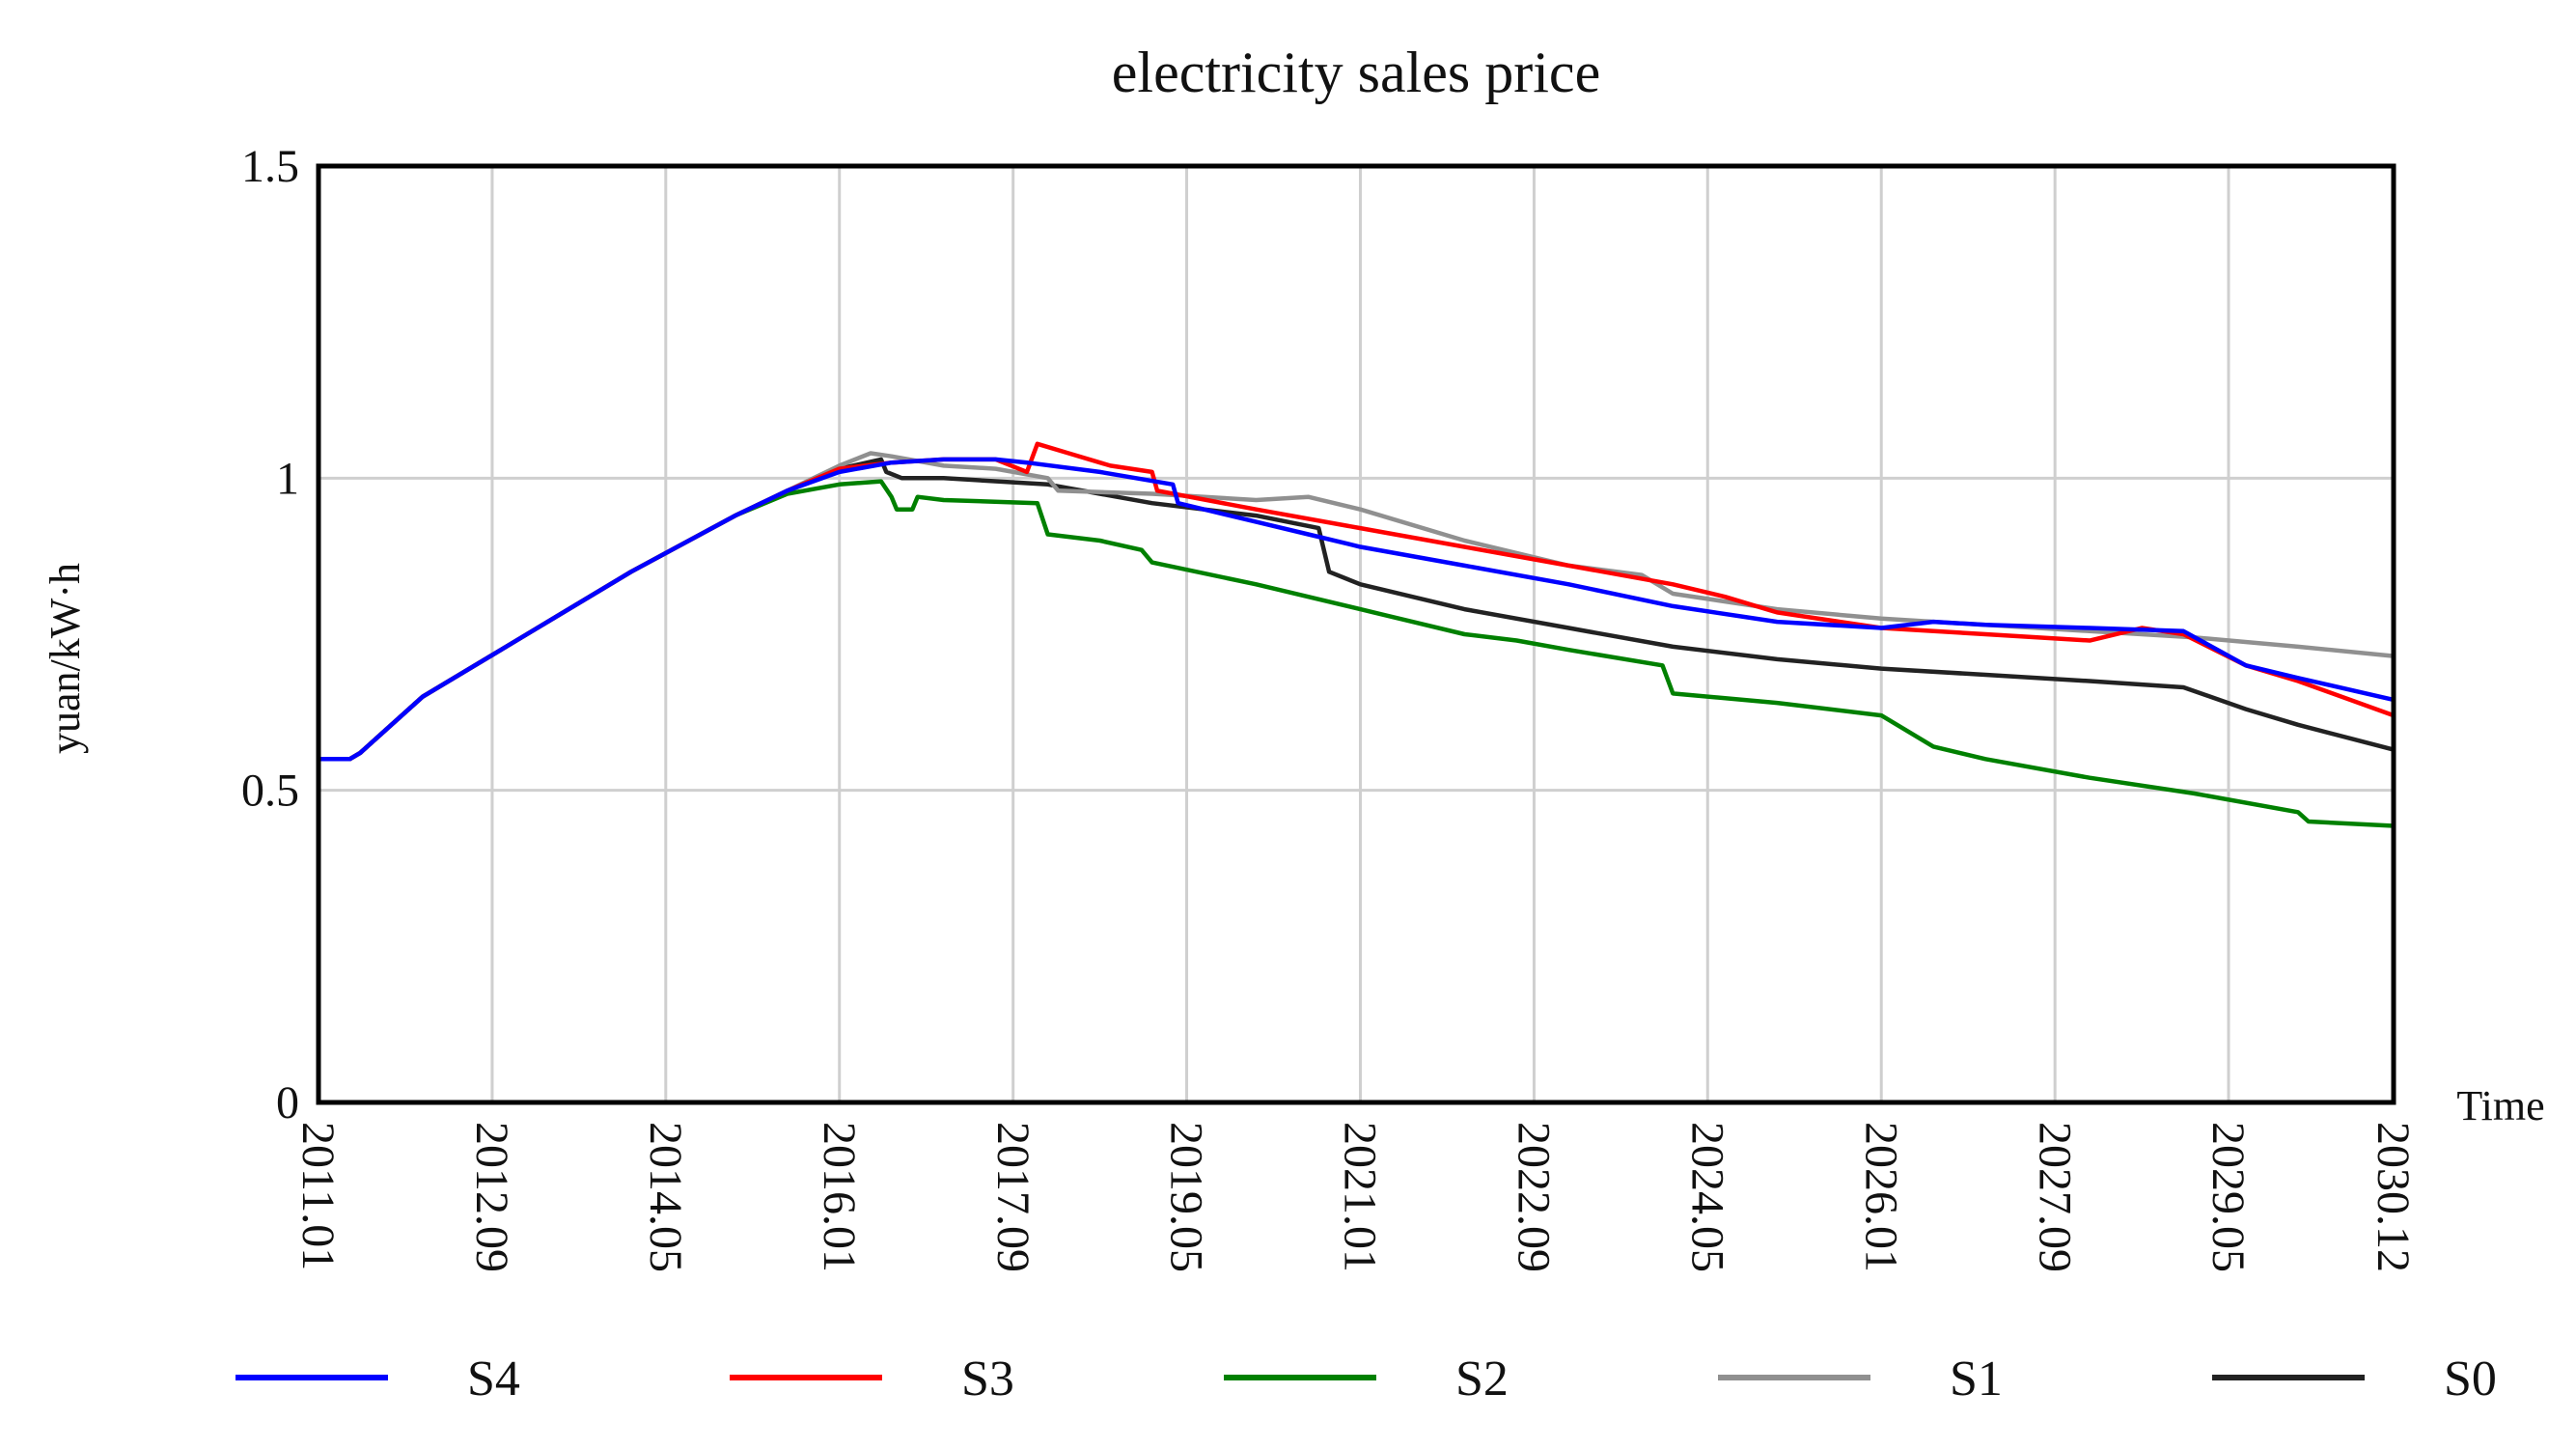 This screenshot has width=2576, height=1449. I want to click on x-axis-label: Time, so click(2500, 1105).